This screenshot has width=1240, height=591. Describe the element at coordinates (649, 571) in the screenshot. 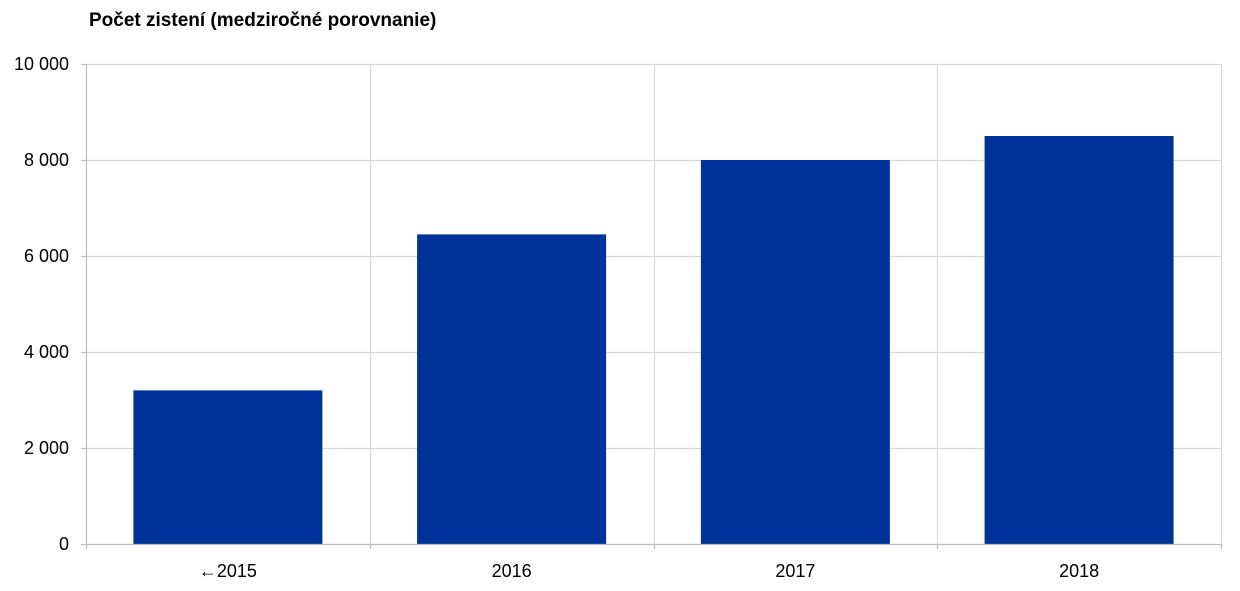

I see `x-tick-labels: ←2015 2016 2017 2018` at that location.